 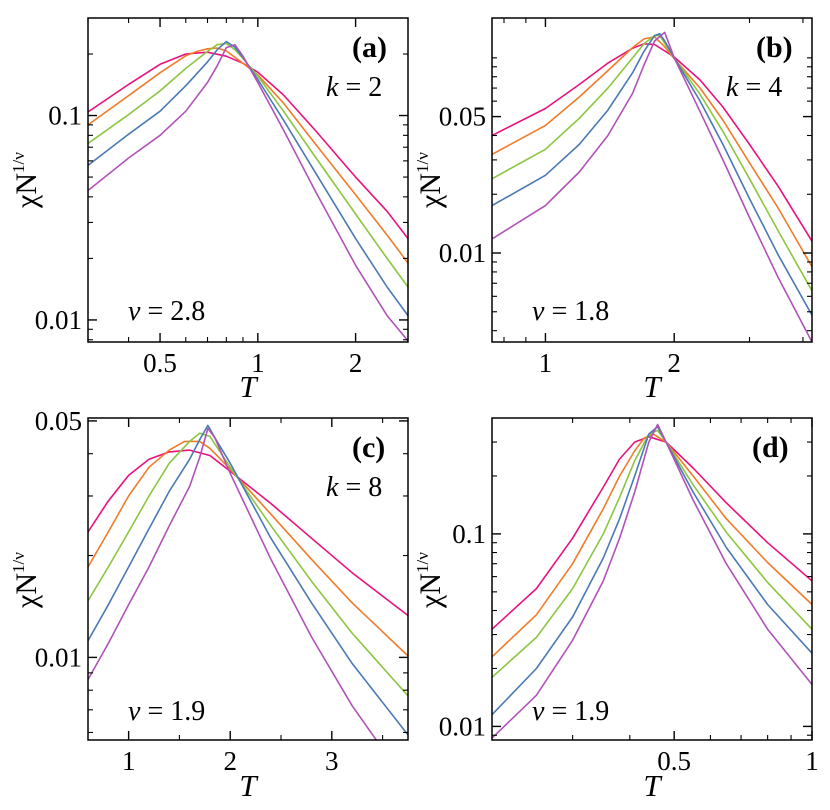 I want to click on panel-c-y-tick-label: 0.01, so click(x=58, y=657).